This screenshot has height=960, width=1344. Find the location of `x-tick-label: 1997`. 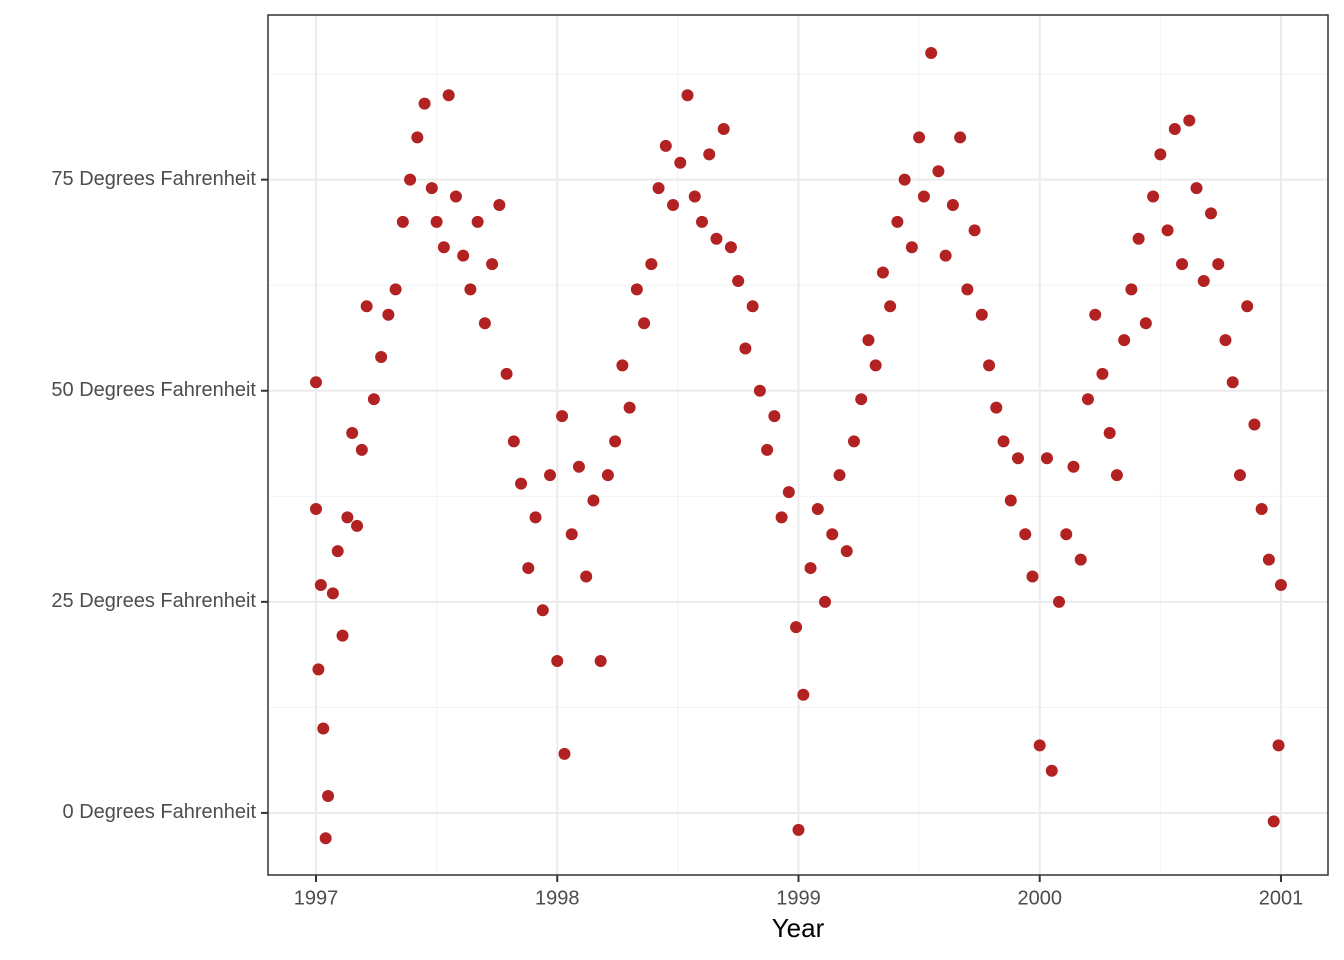

x-tick-label: 1997 is located at coordinates (316, 898).